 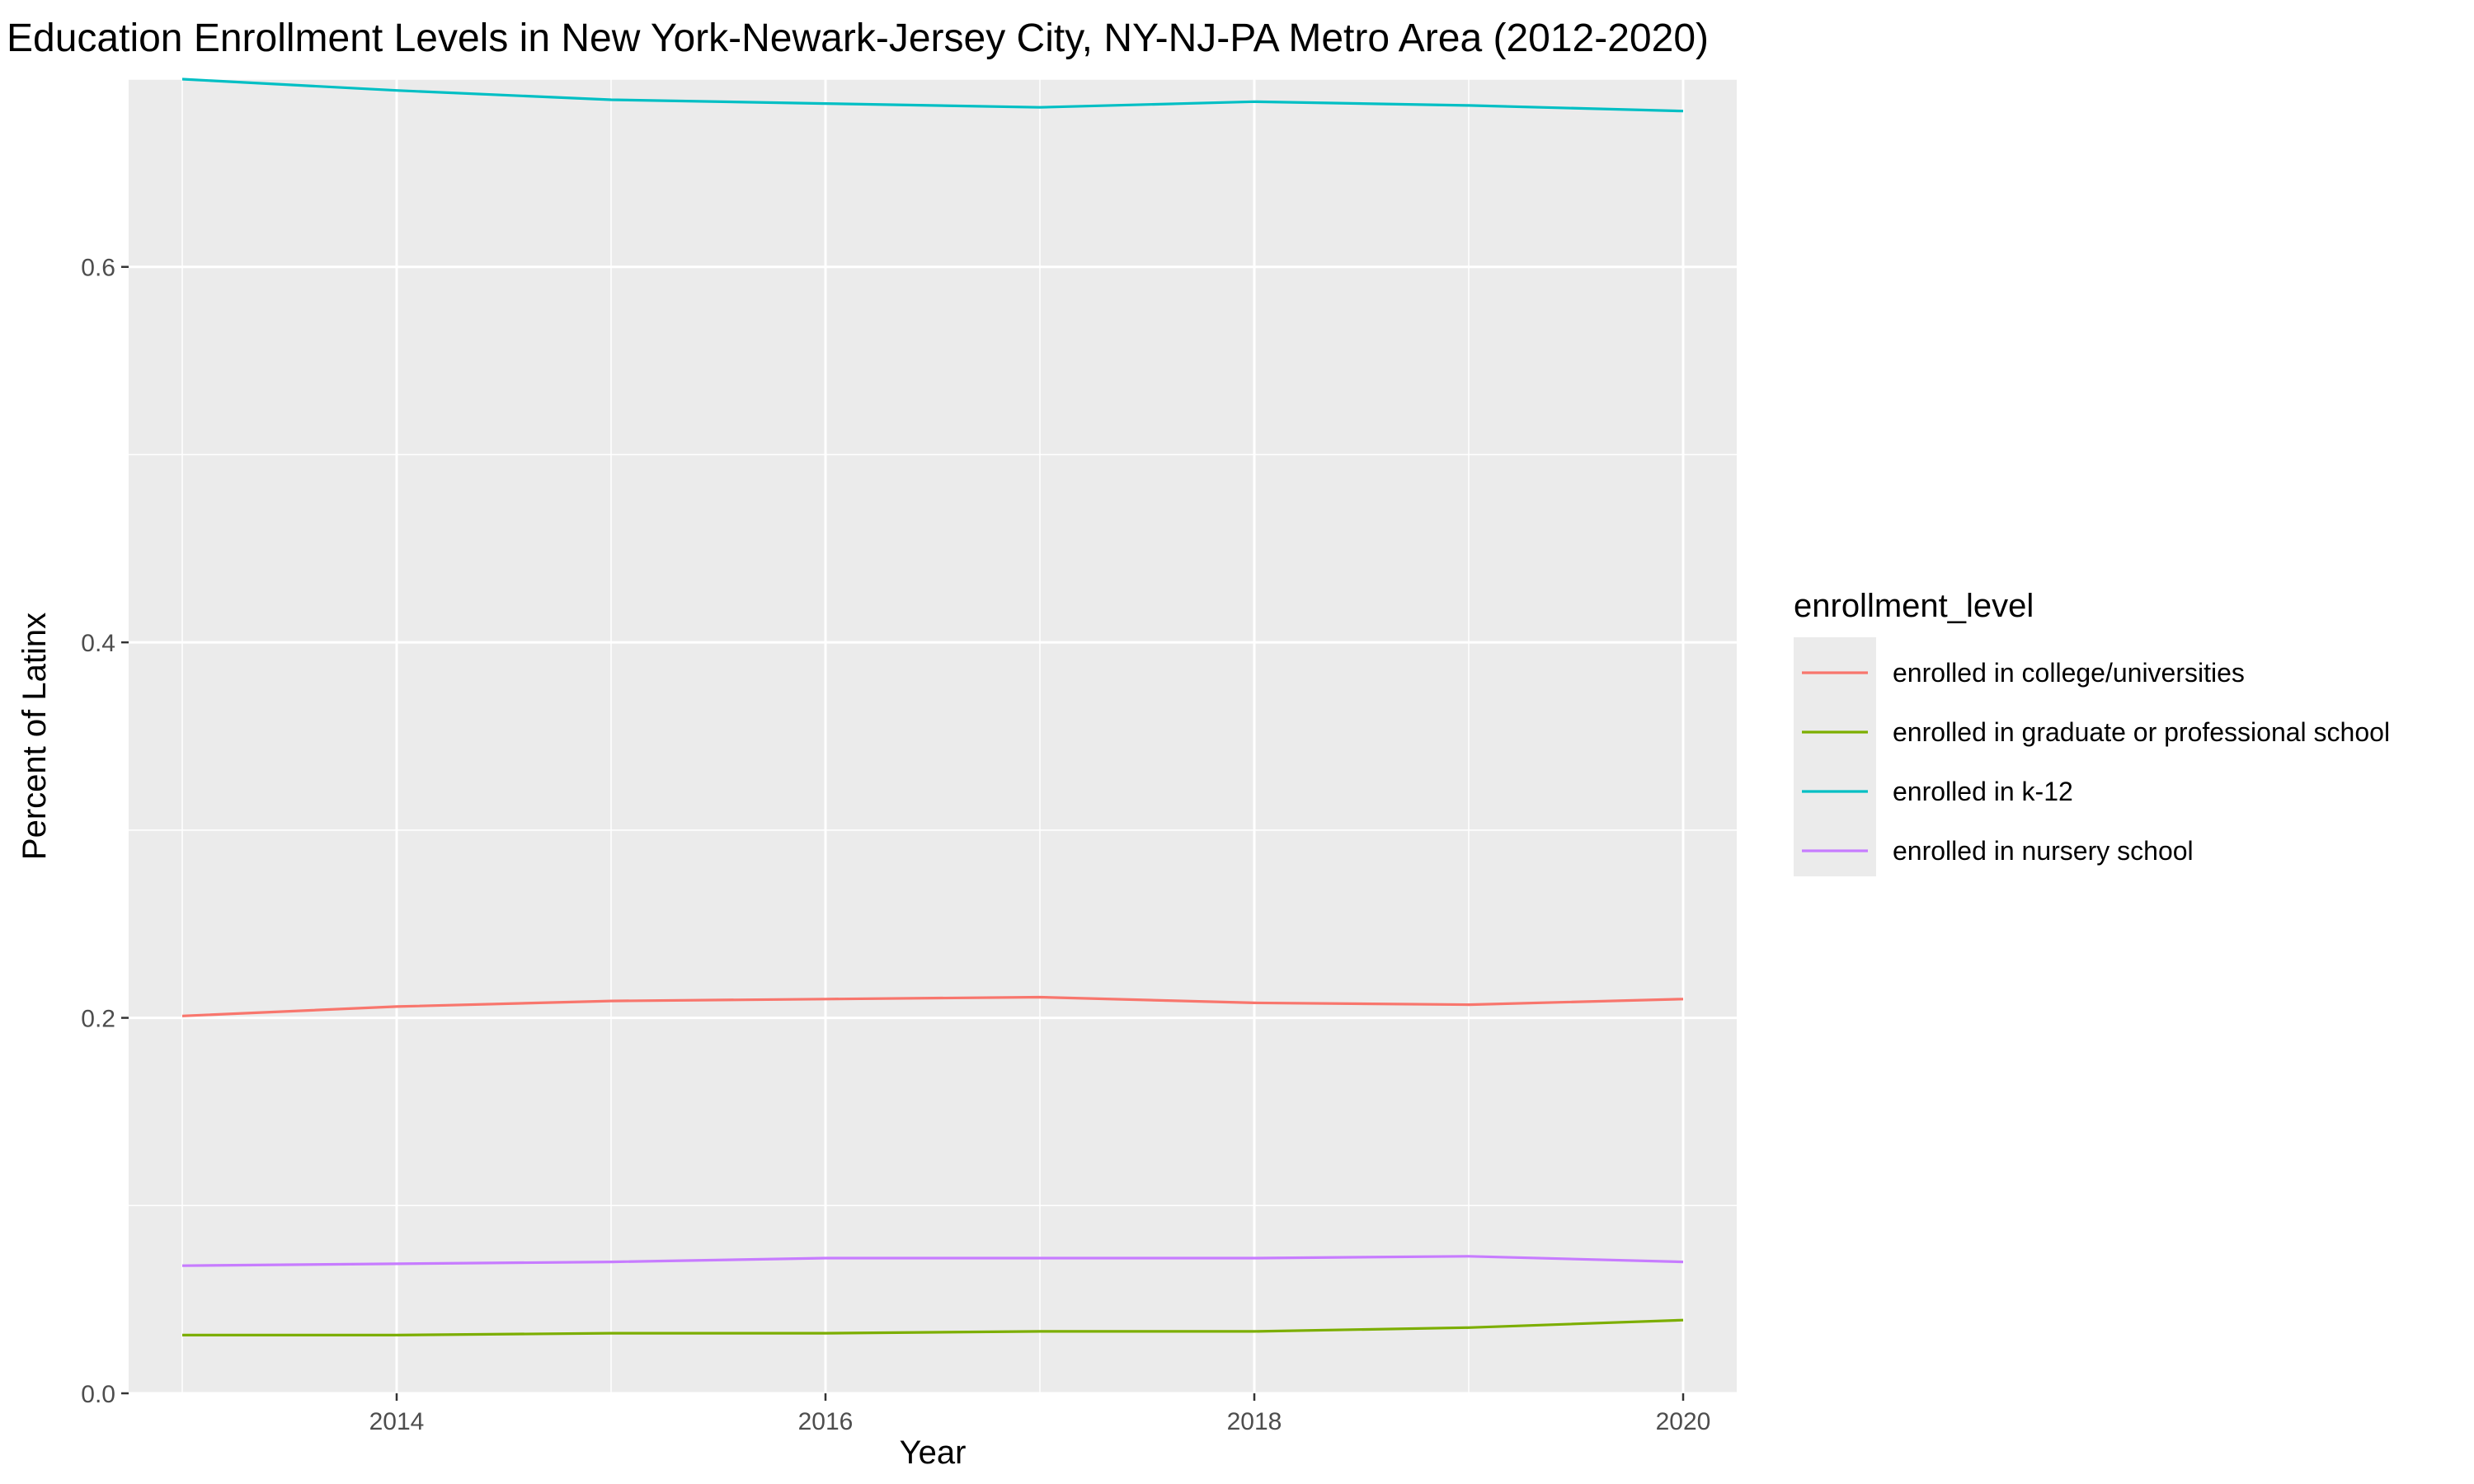 What do you see at coordinates (1914, 606) in the screenshot?
I see `legend-title: enrollment_level` at bounding box center [1914, 606].